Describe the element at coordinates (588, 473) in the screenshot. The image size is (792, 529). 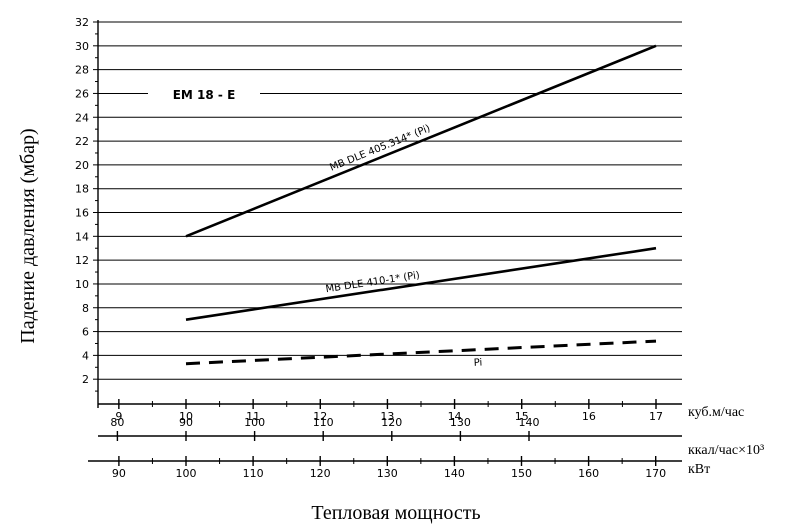
I see `x-tick-label: 160` at that location.